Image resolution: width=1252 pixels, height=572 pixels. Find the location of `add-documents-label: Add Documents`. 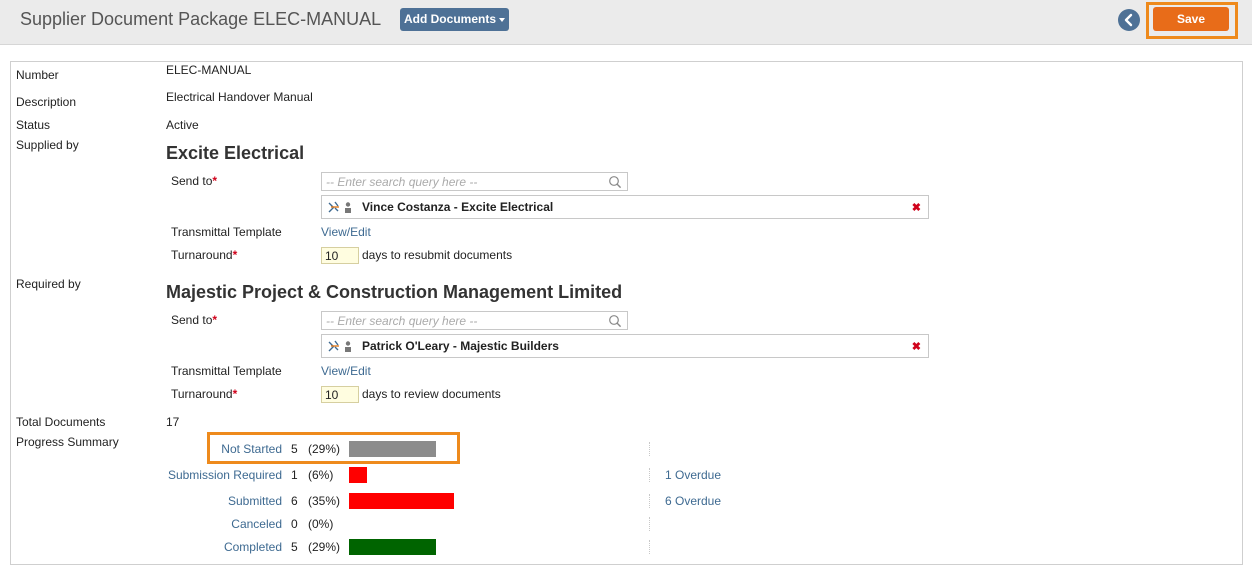

add-documents-label: Add Documents is located at coordinates (449, 19).